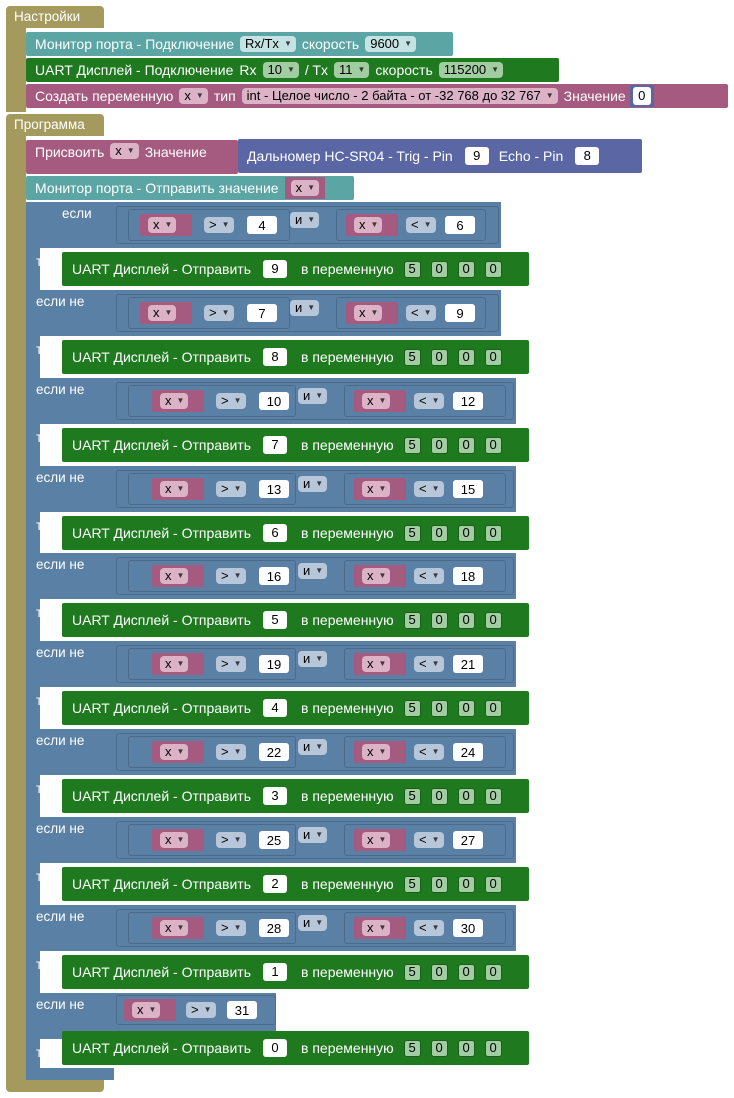  Describe the element at coordinates (471, 70) in the screenshot. I see `uart-speed-dropdown: 115200 ▼` at that location.